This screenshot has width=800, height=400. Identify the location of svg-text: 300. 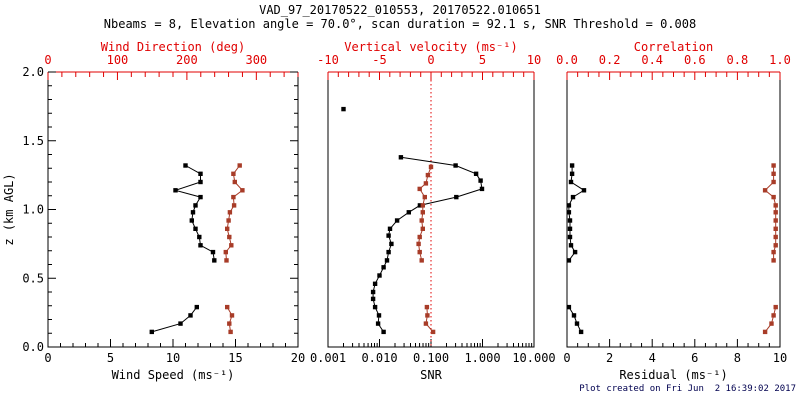
(256, 60).